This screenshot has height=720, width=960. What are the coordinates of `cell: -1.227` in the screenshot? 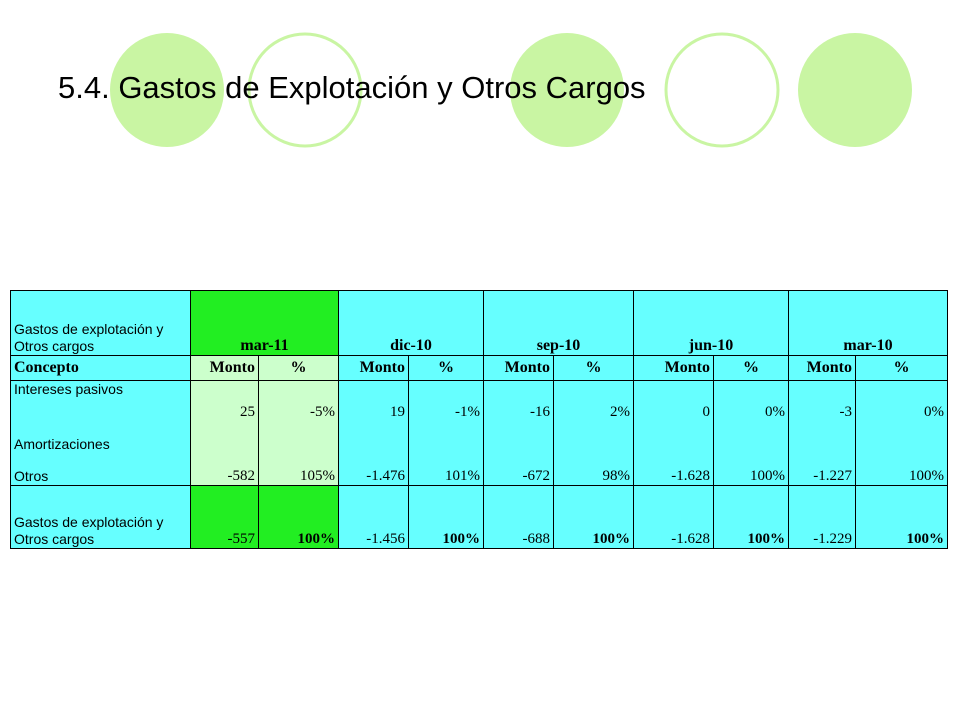 It's located at (822, 469).